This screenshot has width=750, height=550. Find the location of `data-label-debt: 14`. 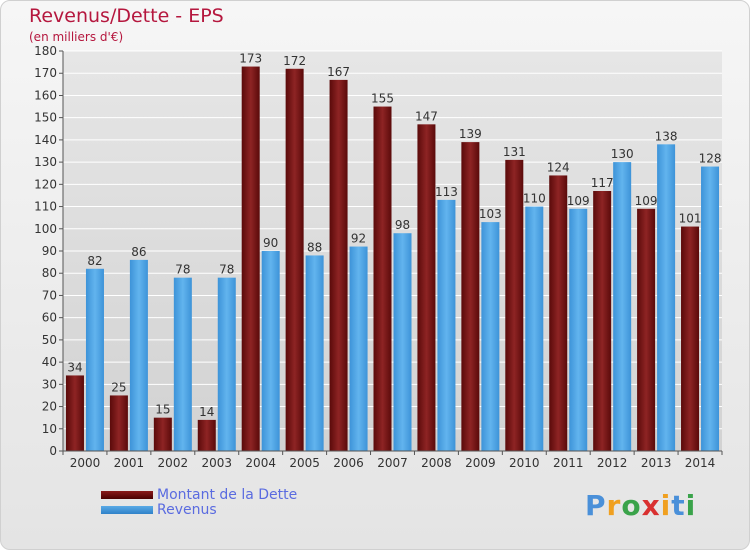

data-label-debt: 14 is located at coordinates (206, 412).